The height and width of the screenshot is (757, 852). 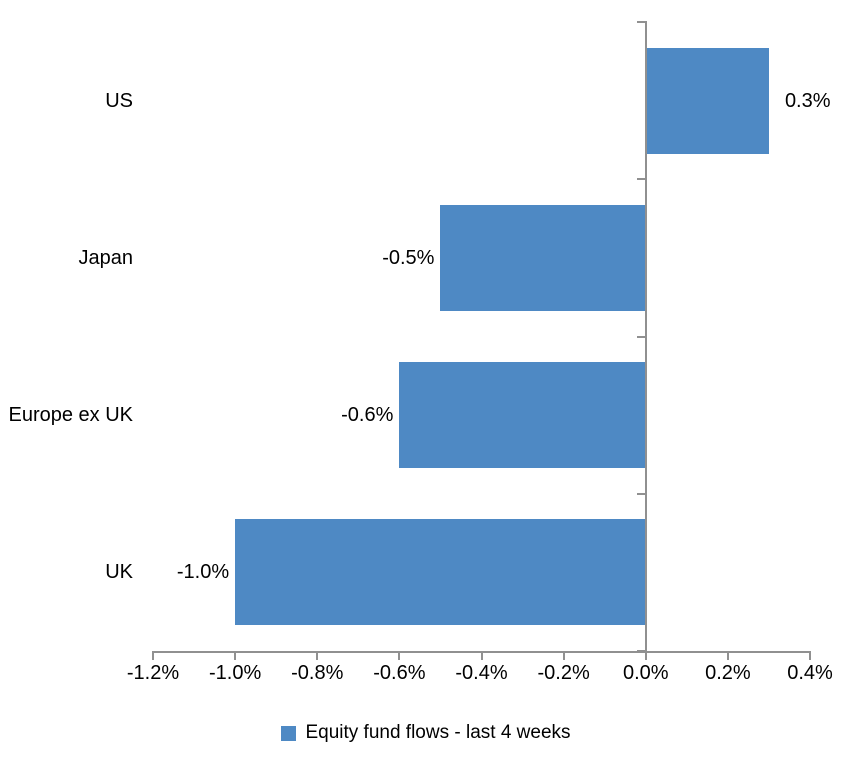 I want to click on legend: Equity fund flows - last 4 weeks, so click(x=426, y=733).